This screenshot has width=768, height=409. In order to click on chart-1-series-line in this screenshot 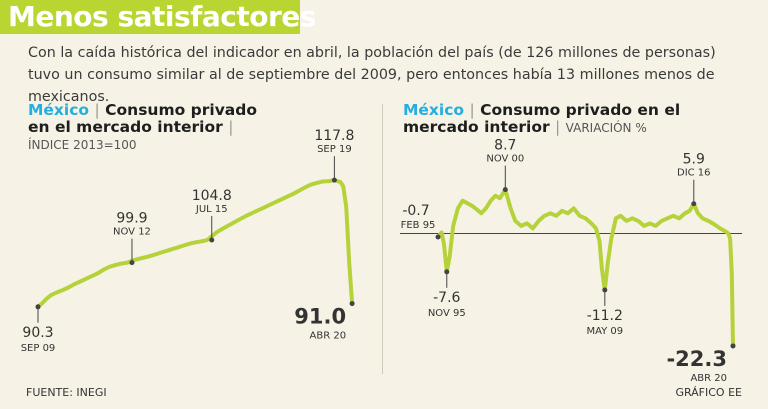, I will do `click(195, 243)`.